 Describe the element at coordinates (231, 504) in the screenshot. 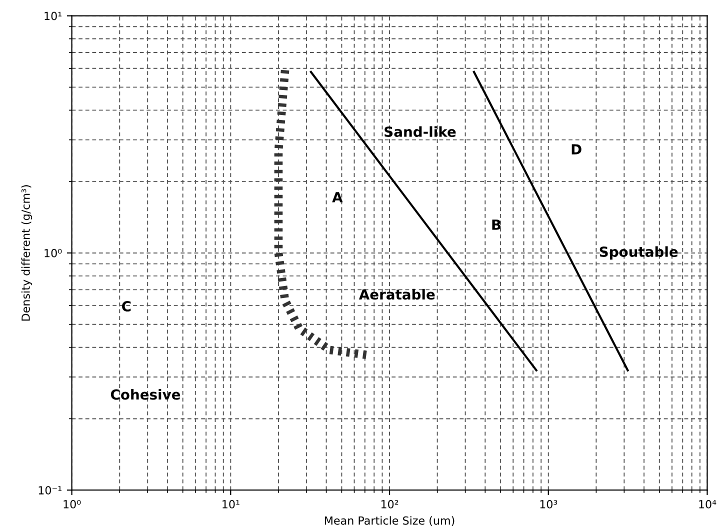

I see `x-tick-label: 10¹` at that location.